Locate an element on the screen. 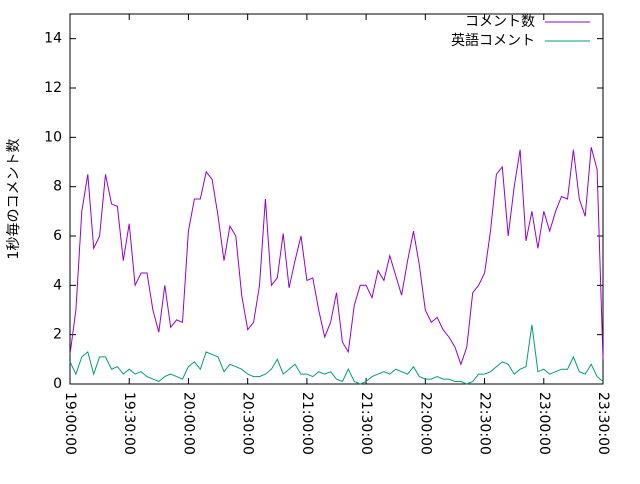 Image resolution: width=640 pixels, height=484 pixels. y-tick-label: 14 is located at coordinates (53, 39).